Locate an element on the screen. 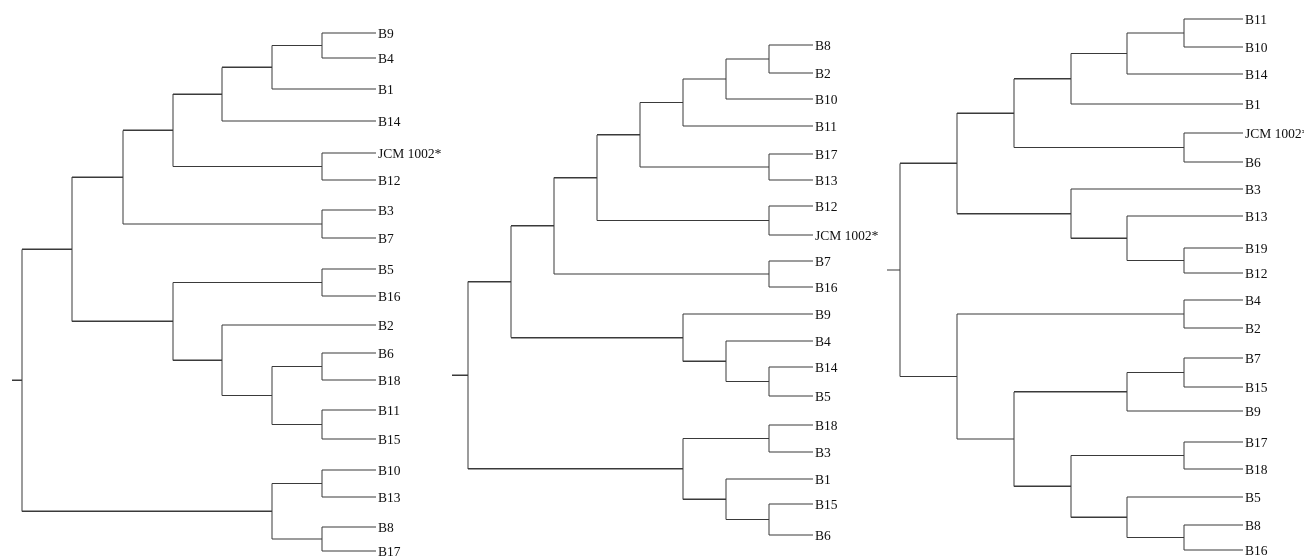  leaf-label: B19 is located at coordinates (1256, 248).